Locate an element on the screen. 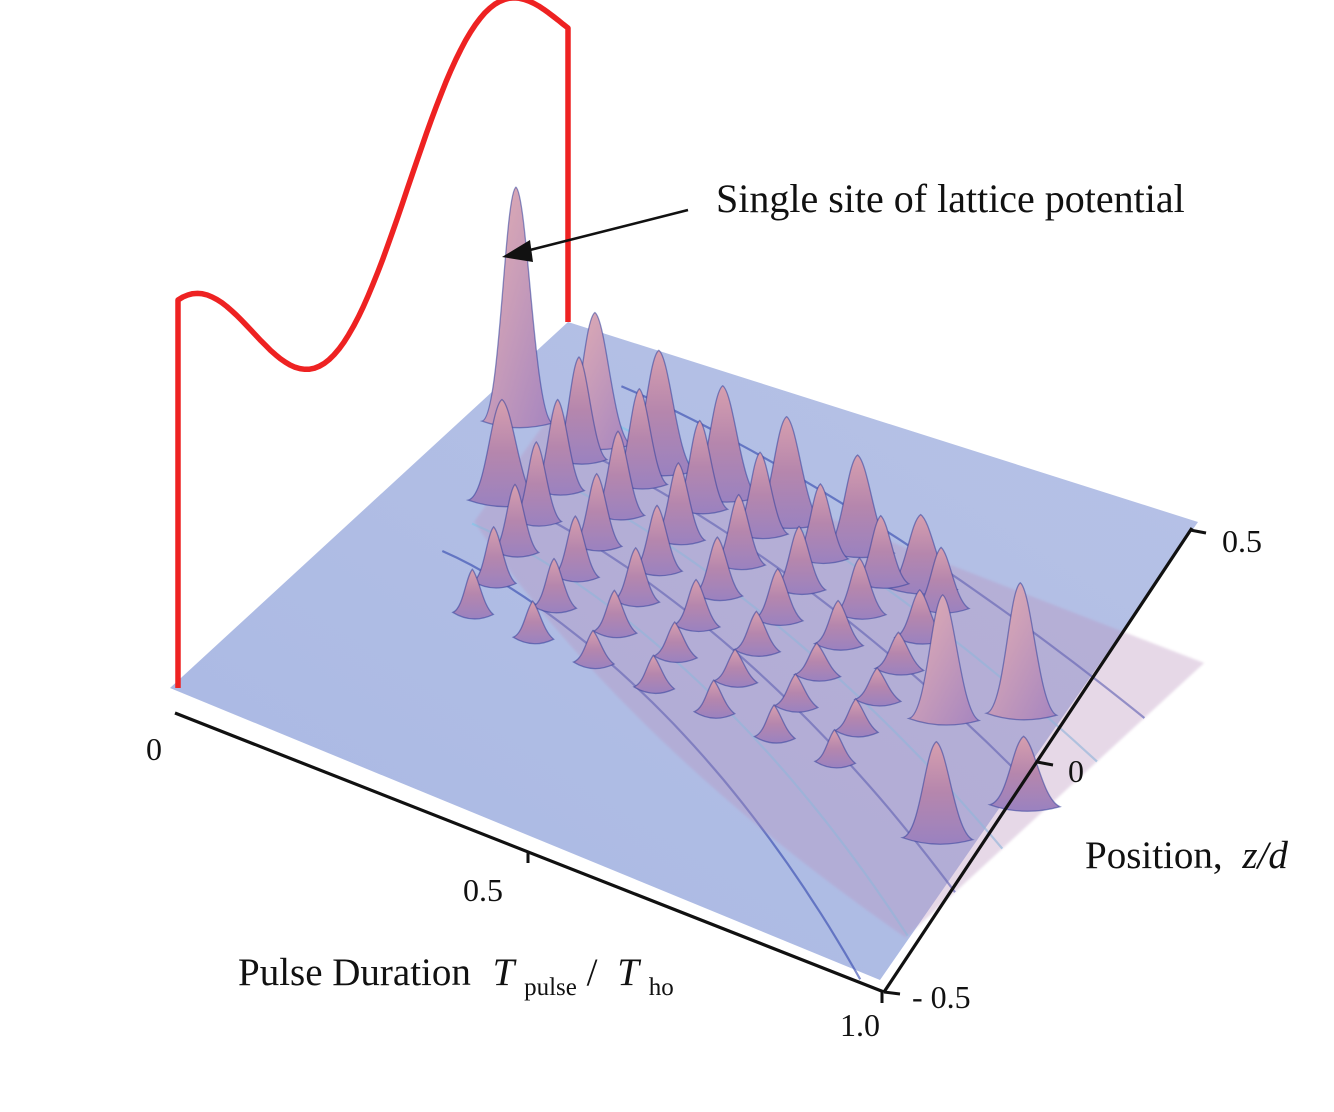 This screenshot has height=1112, width=1334. annotation-label: Single site of lattice potential is located at coordinates (950, 198).